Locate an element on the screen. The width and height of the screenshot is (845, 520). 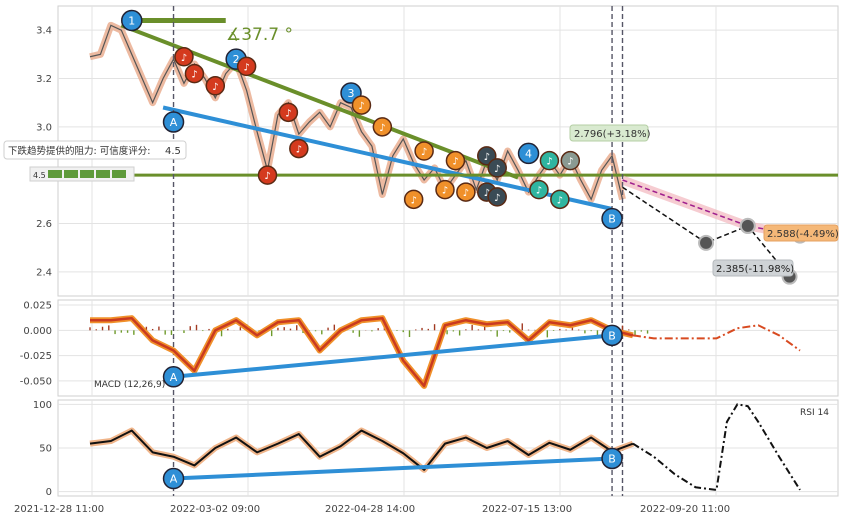
y-tick-label: 2.6 is located at coordinates (44, 224).